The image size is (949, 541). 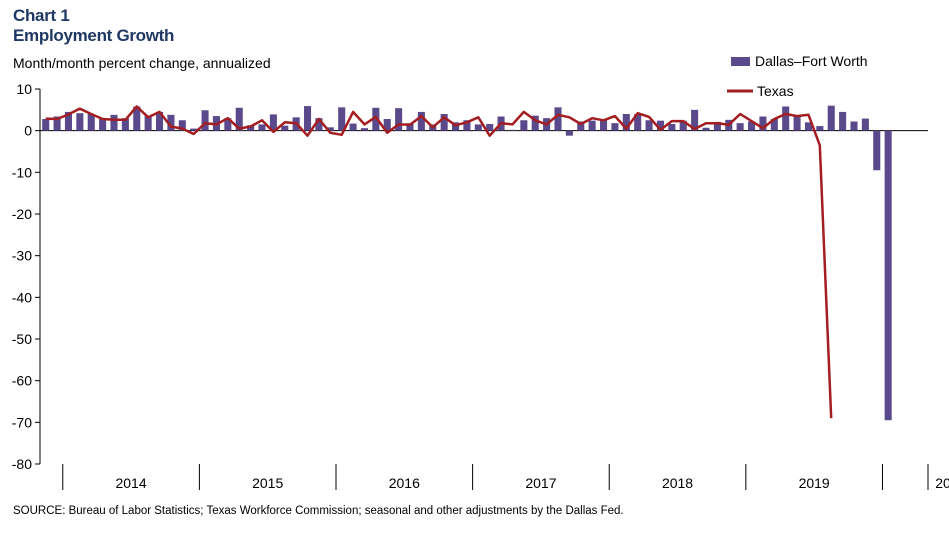 I want to click on y-tick-label: -10, so click(x=22, y=172).